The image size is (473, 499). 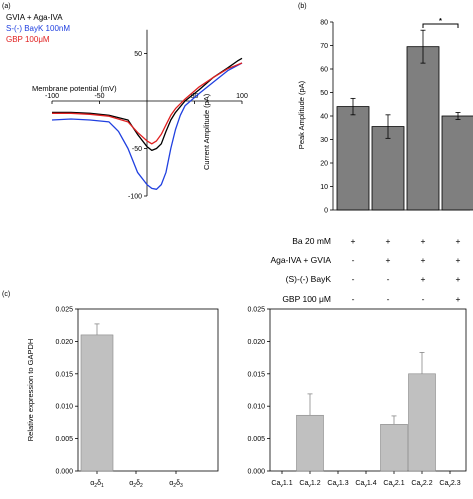 I want to click on x-tick-label: -50, so click(x=99, y=96).